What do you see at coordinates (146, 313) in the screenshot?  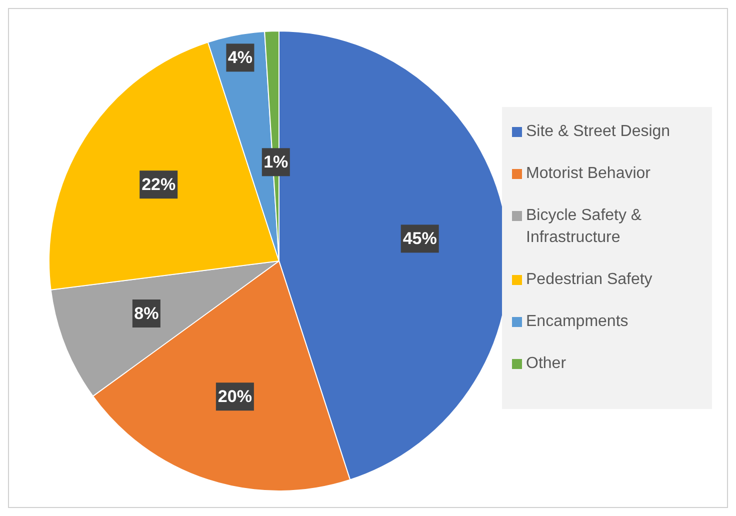 I see `data-label: 8%` at bounding box center [146, 313].